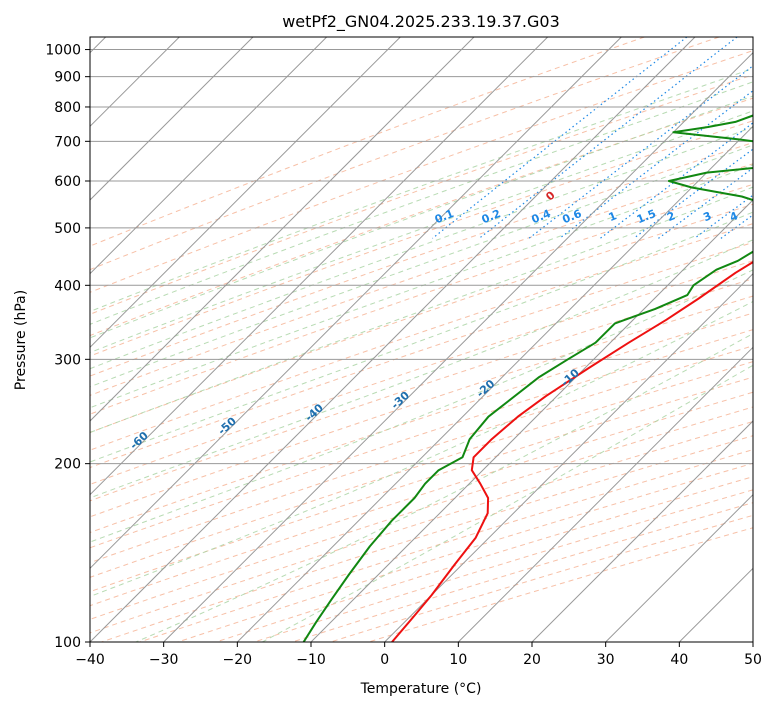  What do you see at coordinates (90, 660) in the screenshot?
I see `x-tick-label: −40` at bounding box center [90, 660].